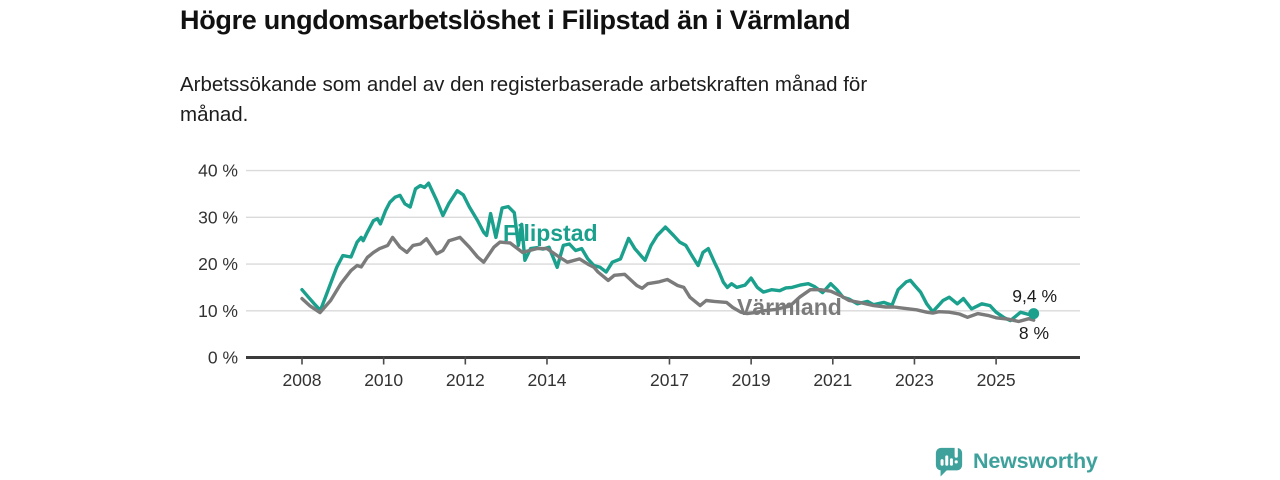 The width and height of the screenshot is (1280, 480). Describe the element at coordinates (550, 233) in the screenshot. I see `series-label-filipstad: Filipstad` at that location.